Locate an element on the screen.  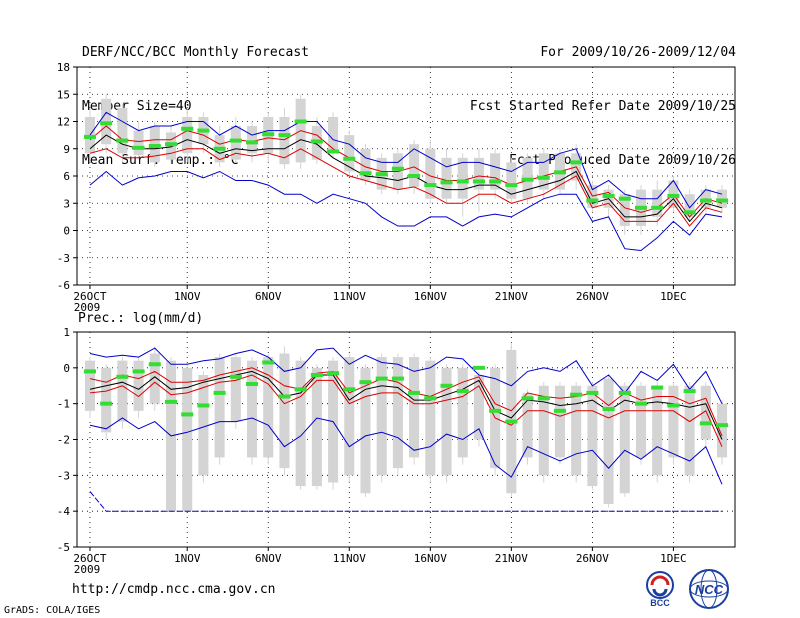
y-tick-label: -6 is located at coordinates (63, 285).